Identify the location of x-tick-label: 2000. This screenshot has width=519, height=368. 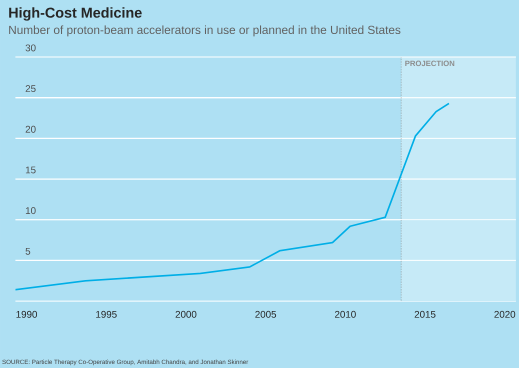
(186, 314).